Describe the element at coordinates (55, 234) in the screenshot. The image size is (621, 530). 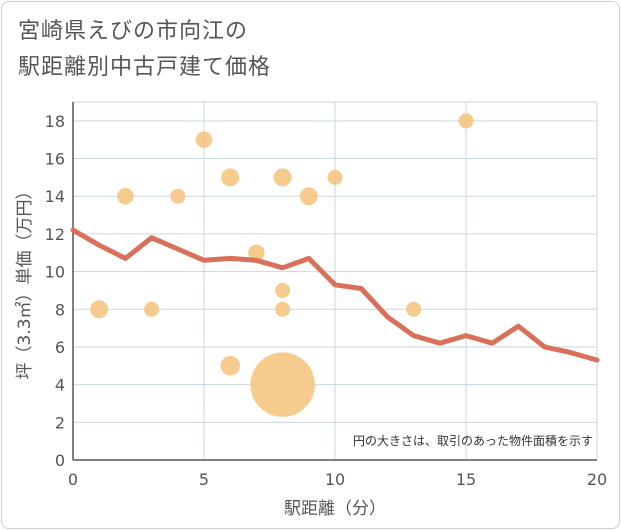
I see `y-tick-label-12: 12` at that location.